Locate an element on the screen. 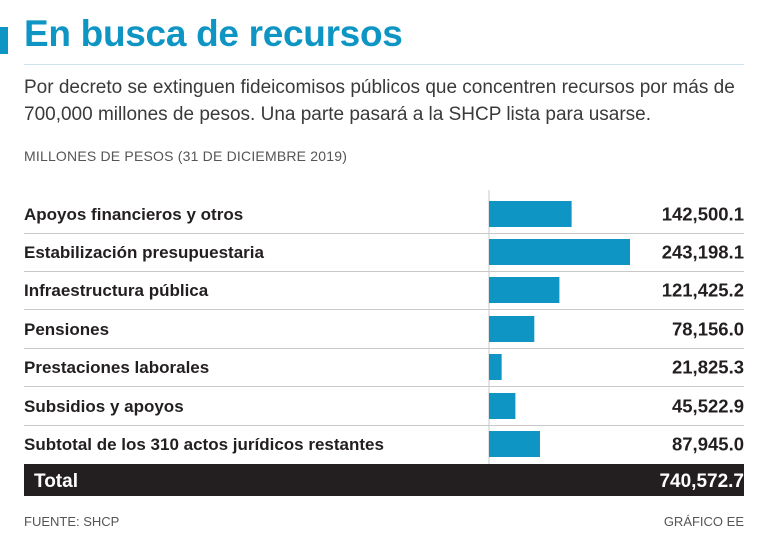 The height and width of the screenshot is (553, 768). page-title: En busca de recursos is located at coordinates (213, 33).